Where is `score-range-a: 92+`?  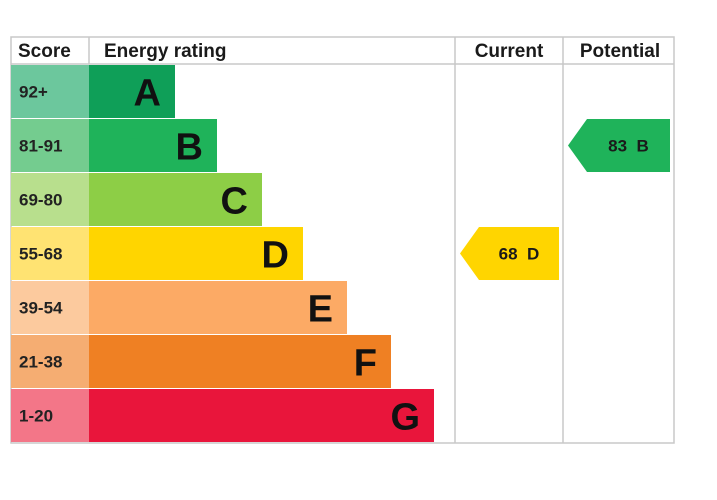
score-range-a: 92+ is located at coordinates (33, 92).